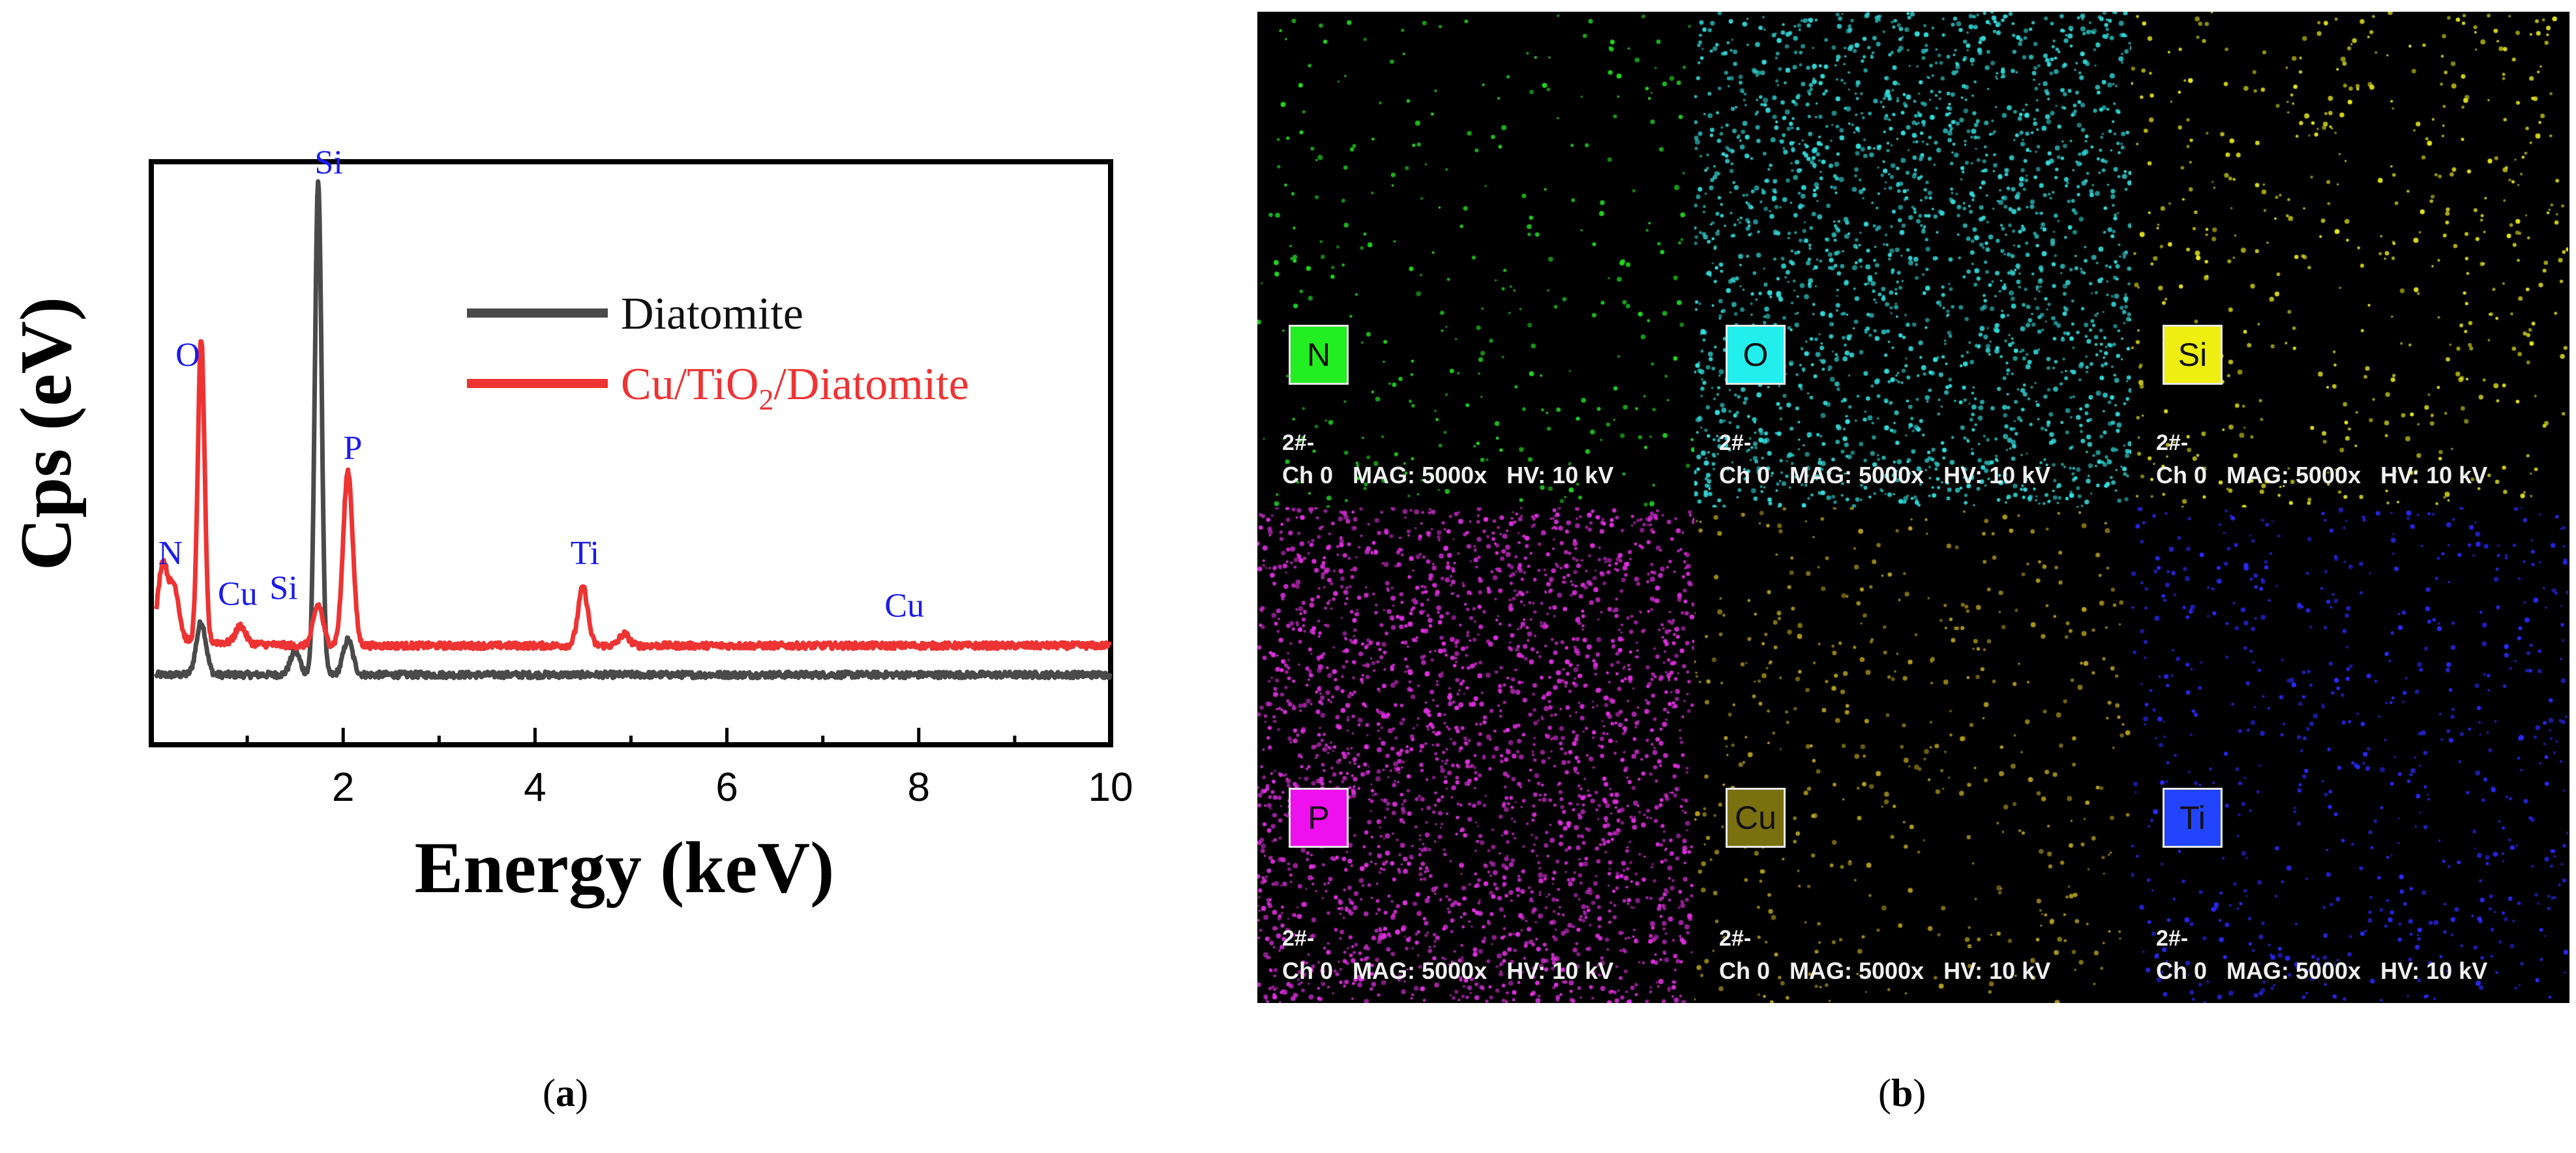  What do you see at coordinates (633, 495) in the screenshot?
I see `series-line-cu-tio2-diatomite` at bounding box center [633, 495].